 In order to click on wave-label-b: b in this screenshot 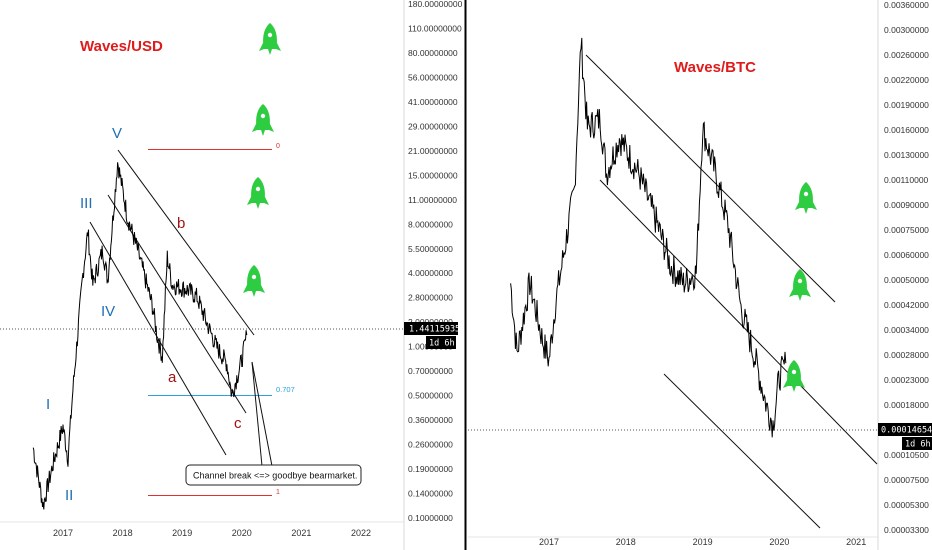, I will do `click(181, 223)`.